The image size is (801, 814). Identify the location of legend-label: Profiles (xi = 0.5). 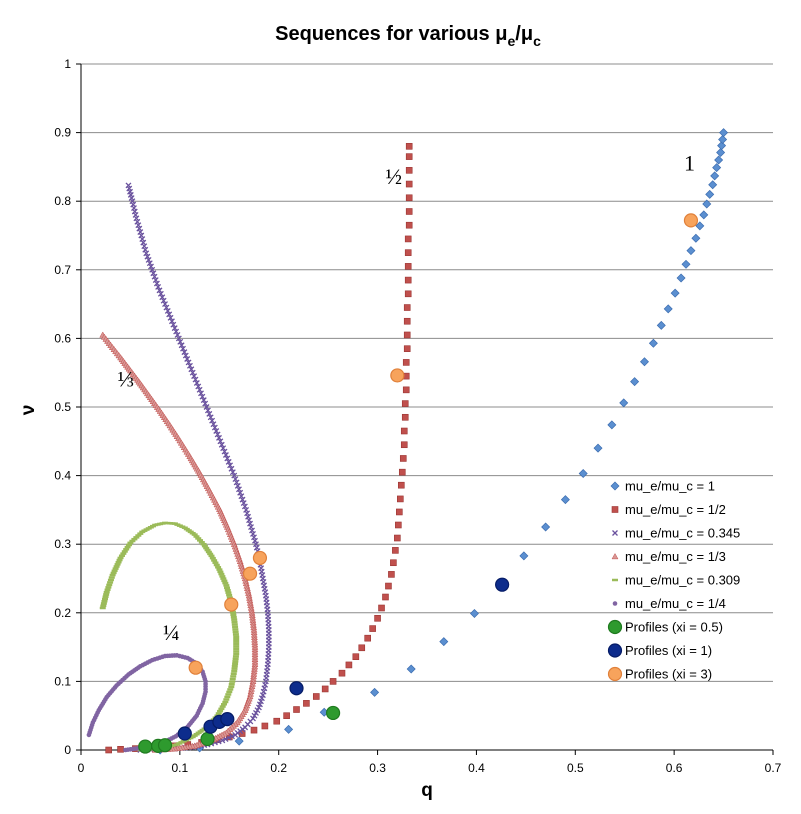
(674, 627).